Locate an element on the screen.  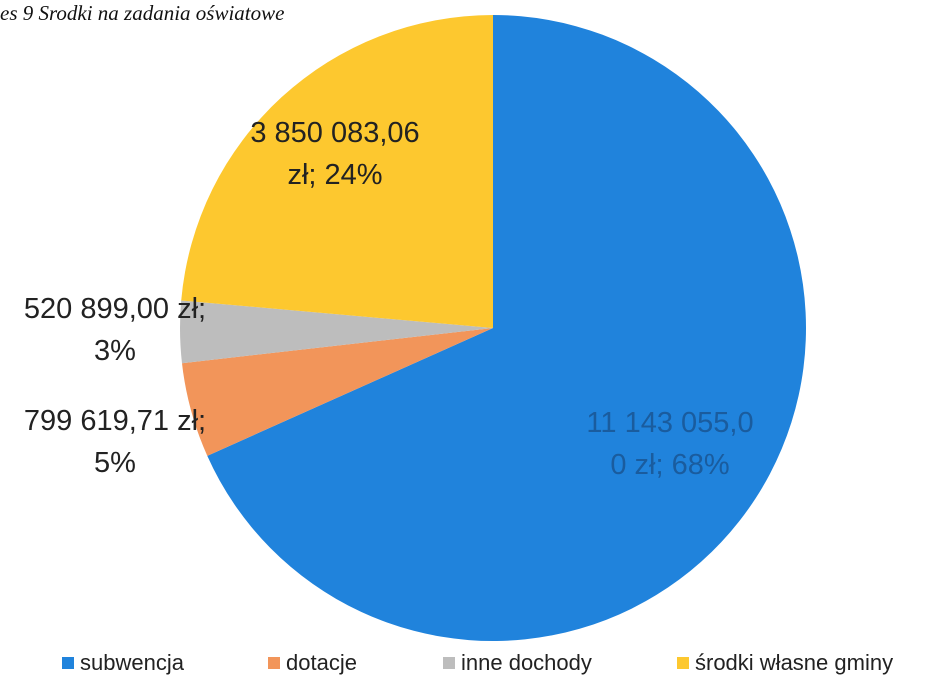
legend-label: środki własne gminy is located at coordinates (794, 662).